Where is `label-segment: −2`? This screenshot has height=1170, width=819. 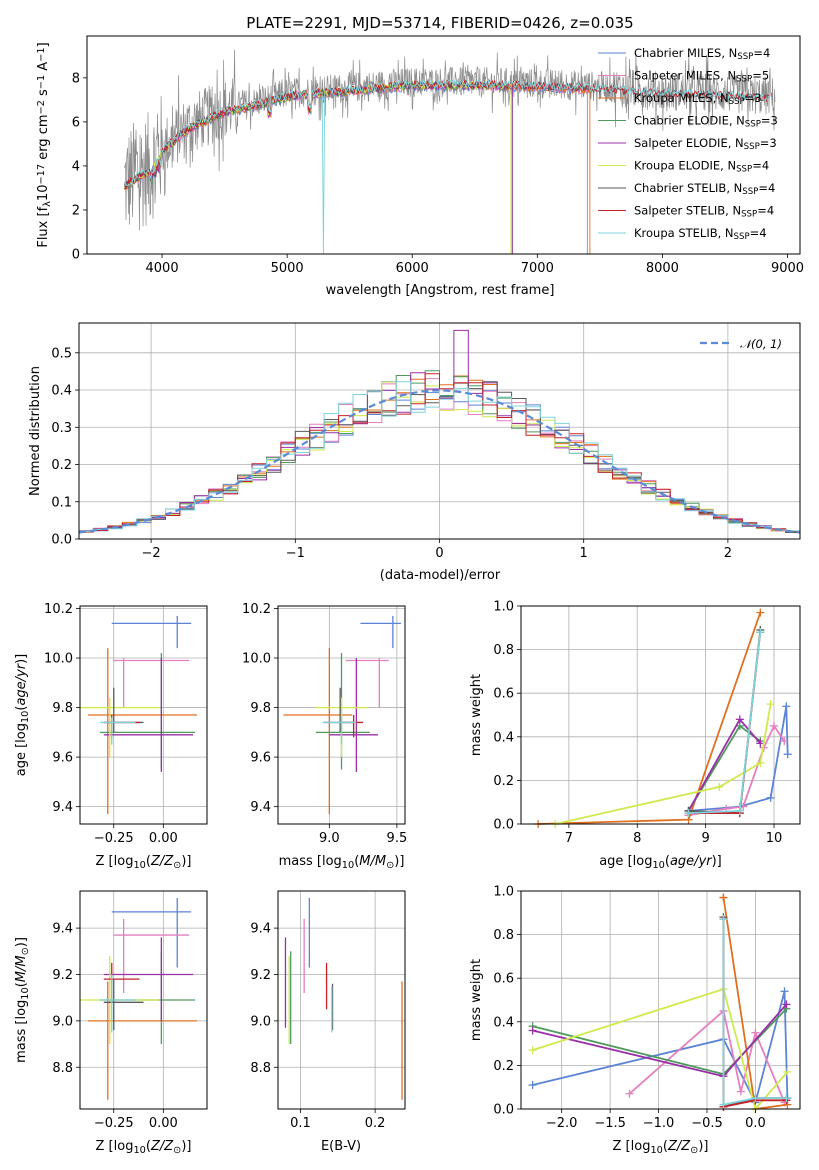
label-segment: −2 is located at coordinates (41, 107).